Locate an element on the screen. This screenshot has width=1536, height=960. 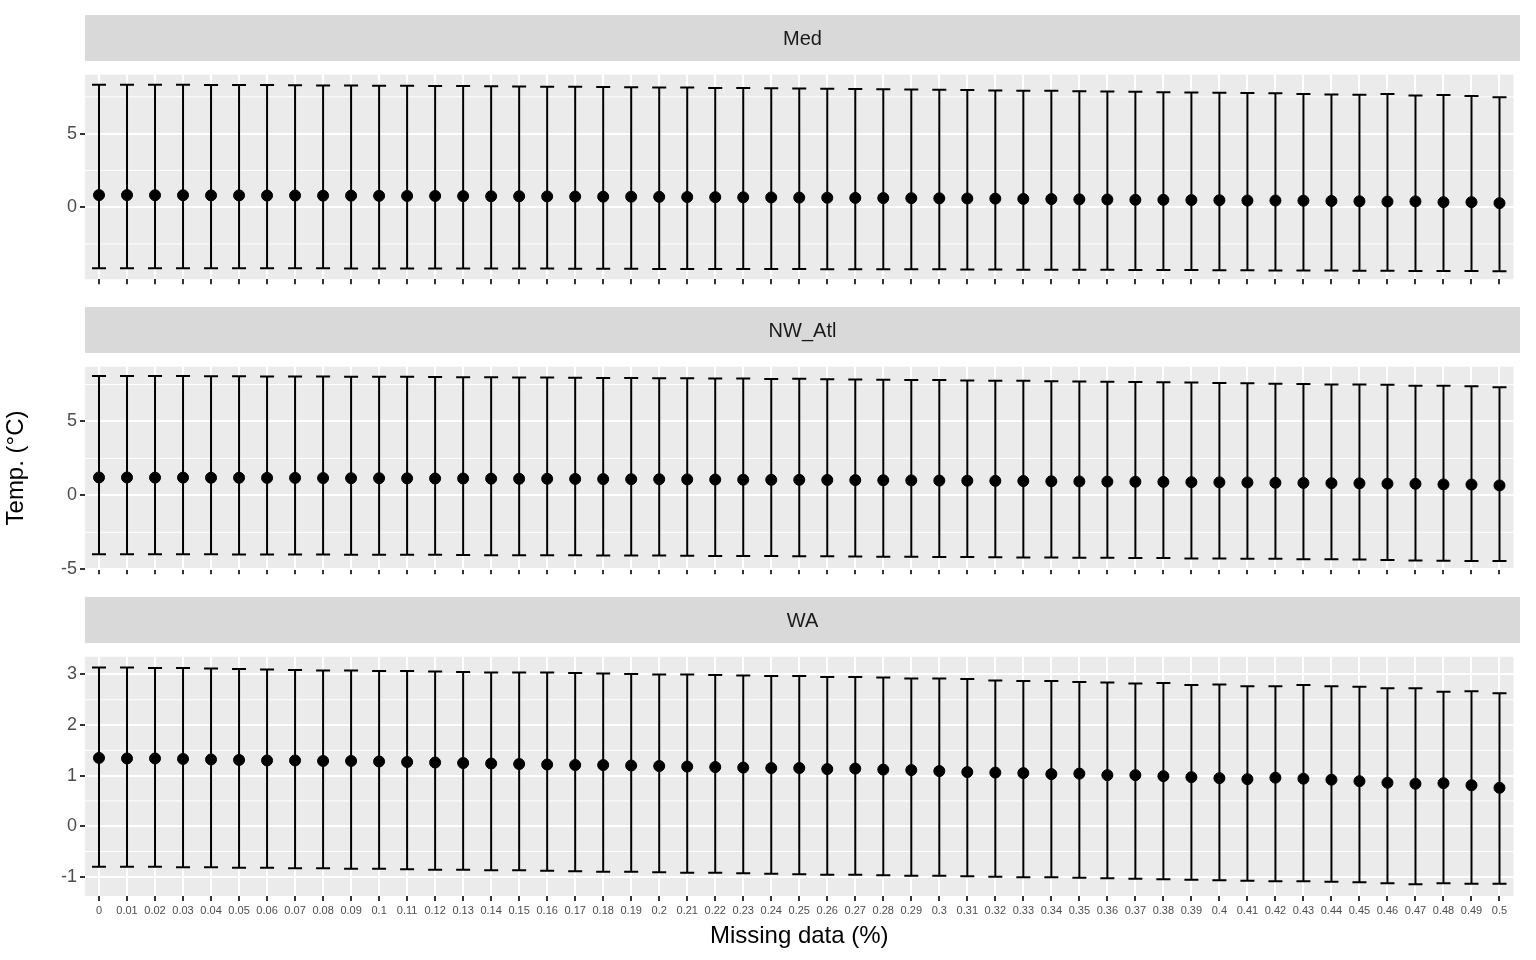
x-tick-label: 0.22 is located at coordinates (715, 909).